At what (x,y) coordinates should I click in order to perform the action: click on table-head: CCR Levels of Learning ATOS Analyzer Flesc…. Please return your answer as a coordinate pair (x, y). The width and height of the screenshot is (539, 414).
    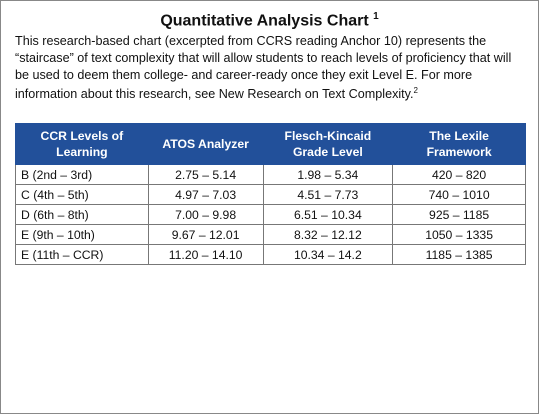
    Looking at the image, I should click on (270, 144).